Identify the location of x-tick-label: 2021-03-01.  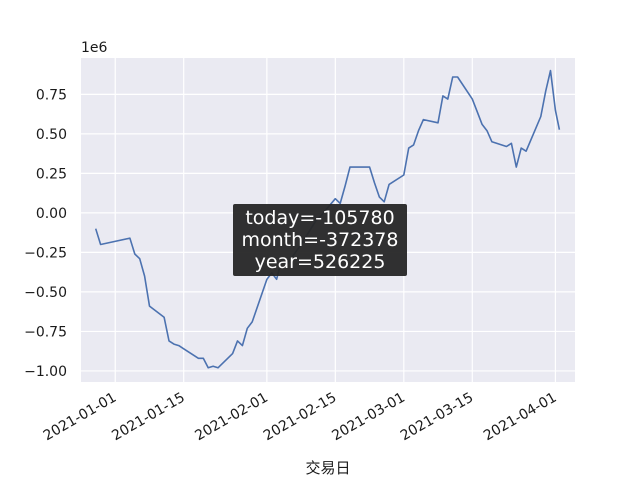
(368, 417).